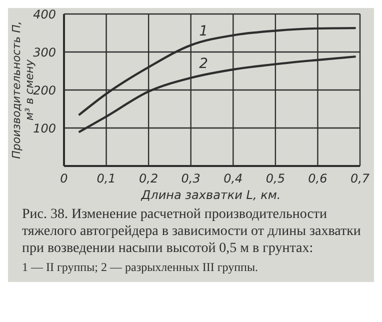 This screenshot has width=382, height=322. I want to click on text: Рис. 38. Изменение расчетной производительности тяжелого автогрейдера в зависимости от длины захватки при возведении насыпи высотой 0,5 м в грунтах:, so click(192, 231).